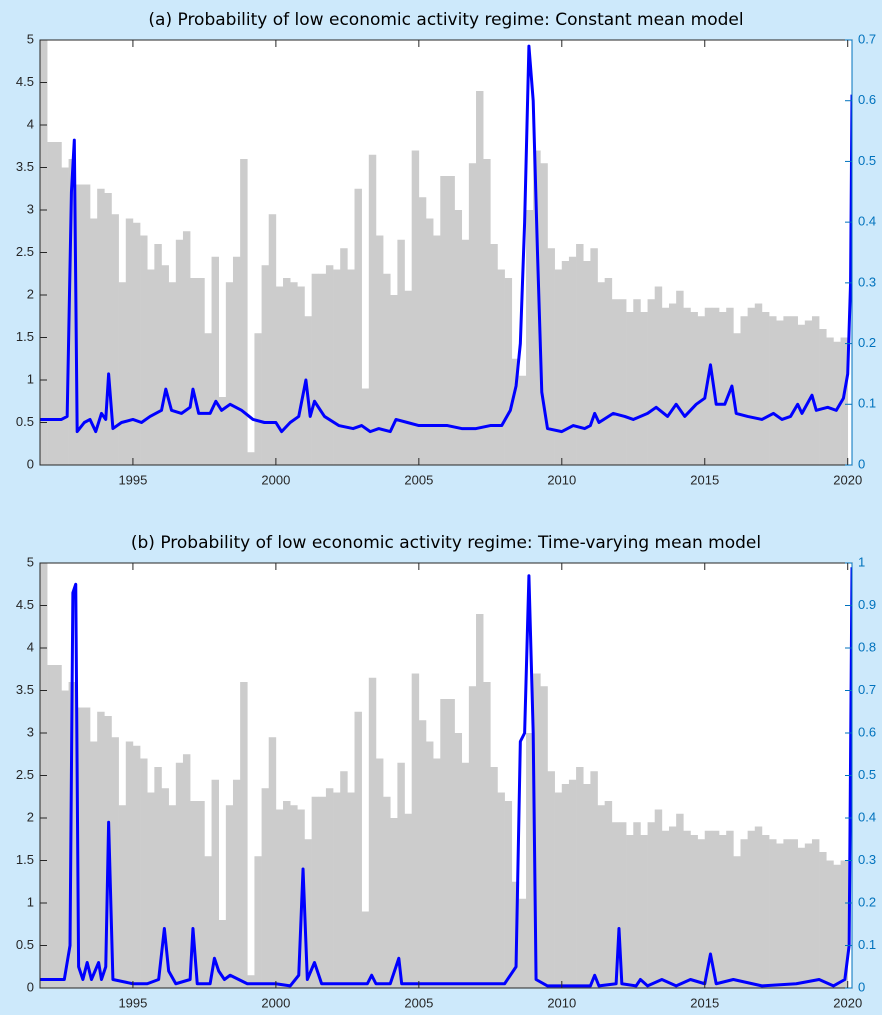 The image size is (882, 1015). I want to click on y-tick-label: 4.5, so click(25, 81).